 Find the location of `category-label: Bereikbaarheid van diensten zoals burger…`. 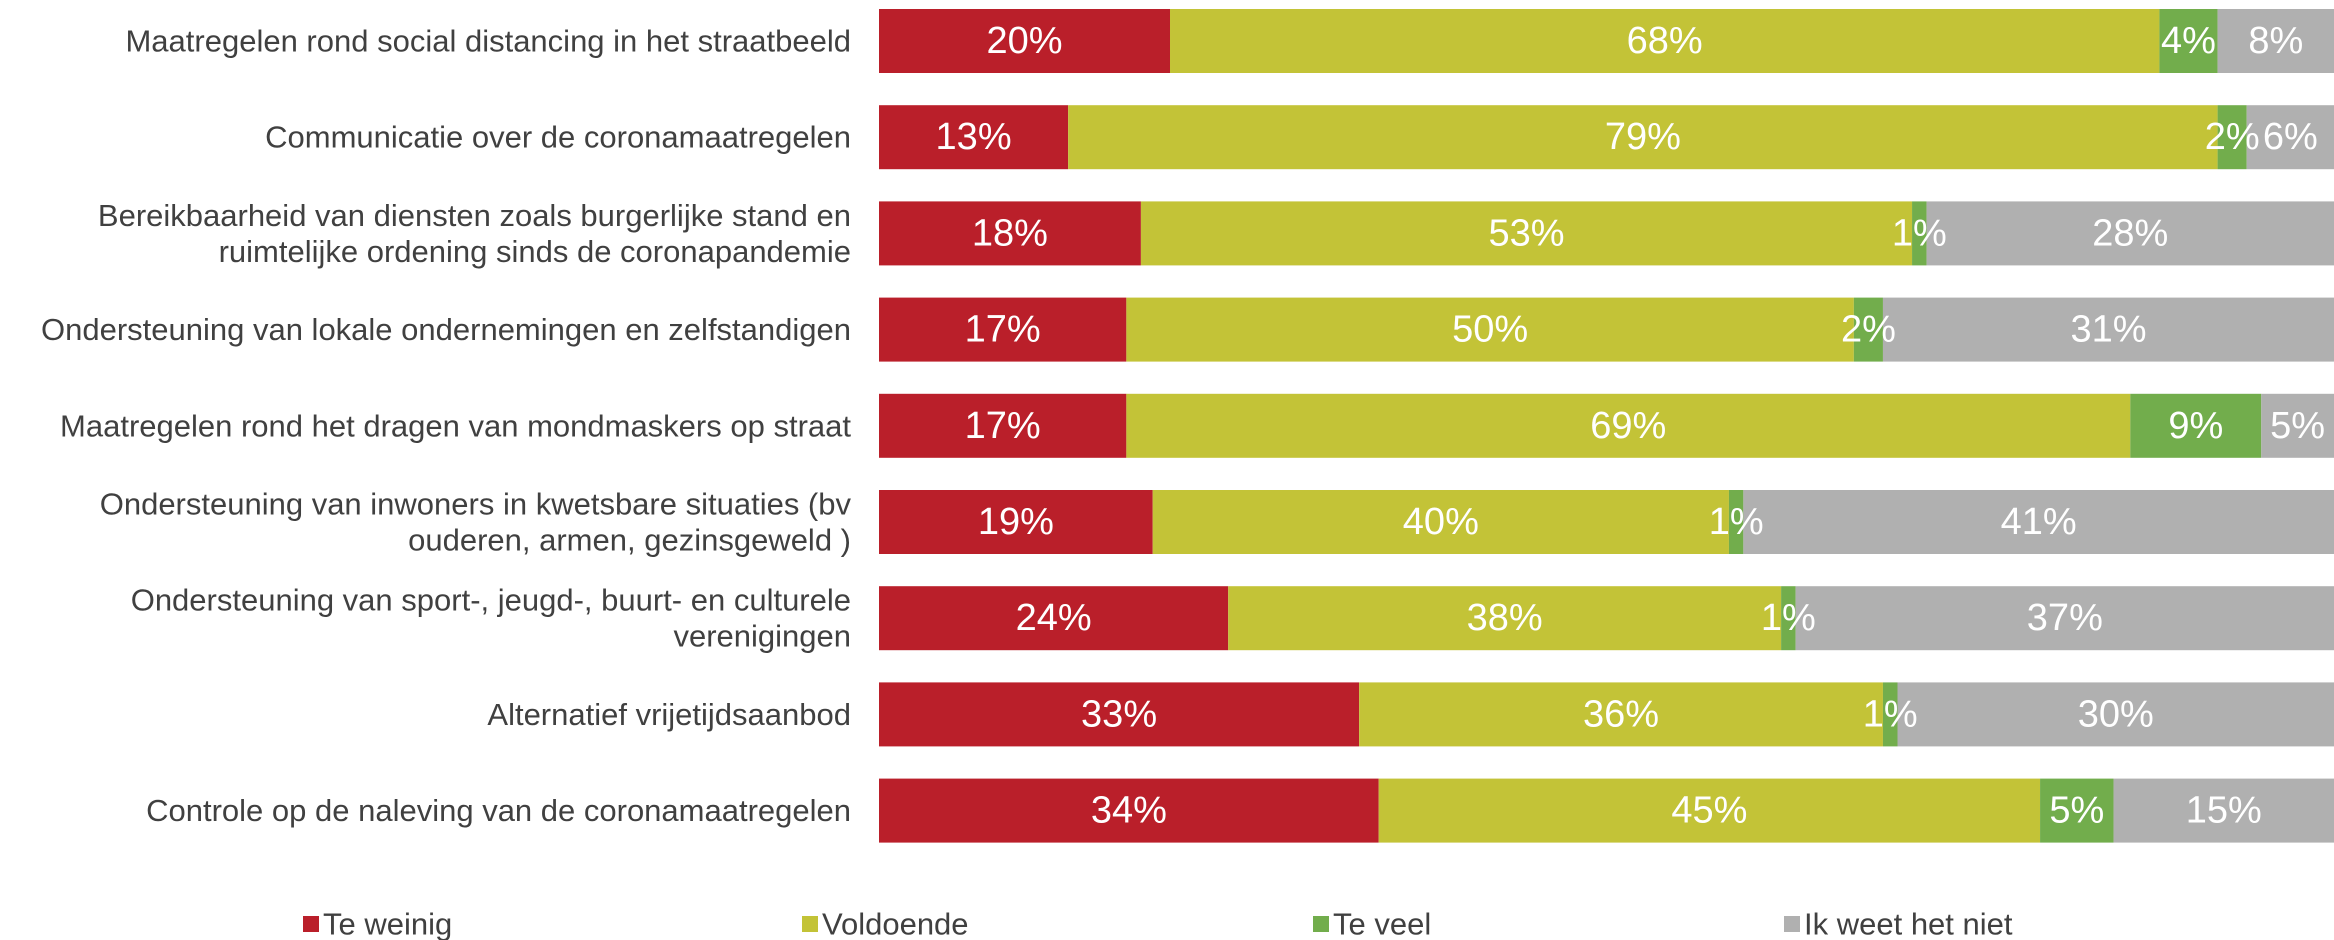

category-label: Bereikbaarheid van diensten zoals burger… is located at coordinates (474, 233).